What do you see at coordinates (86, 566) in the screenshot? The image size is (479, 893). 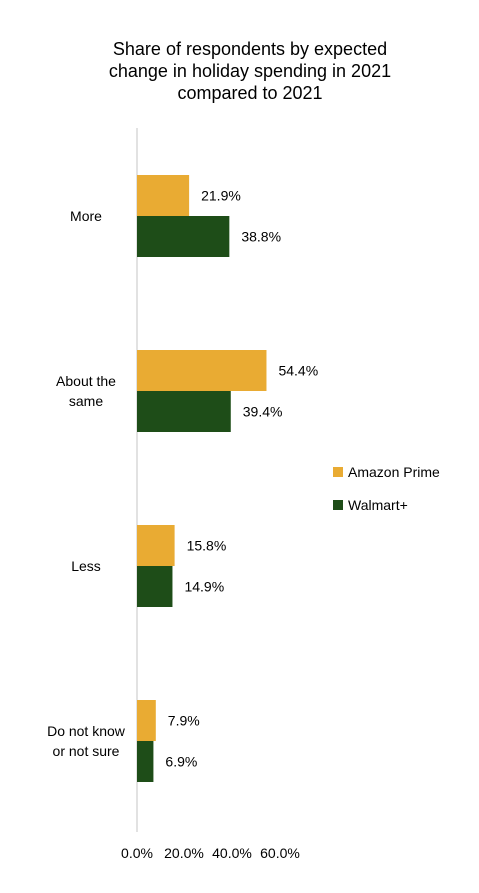 I see `category-label: Less` at bounding box center [86, 566].